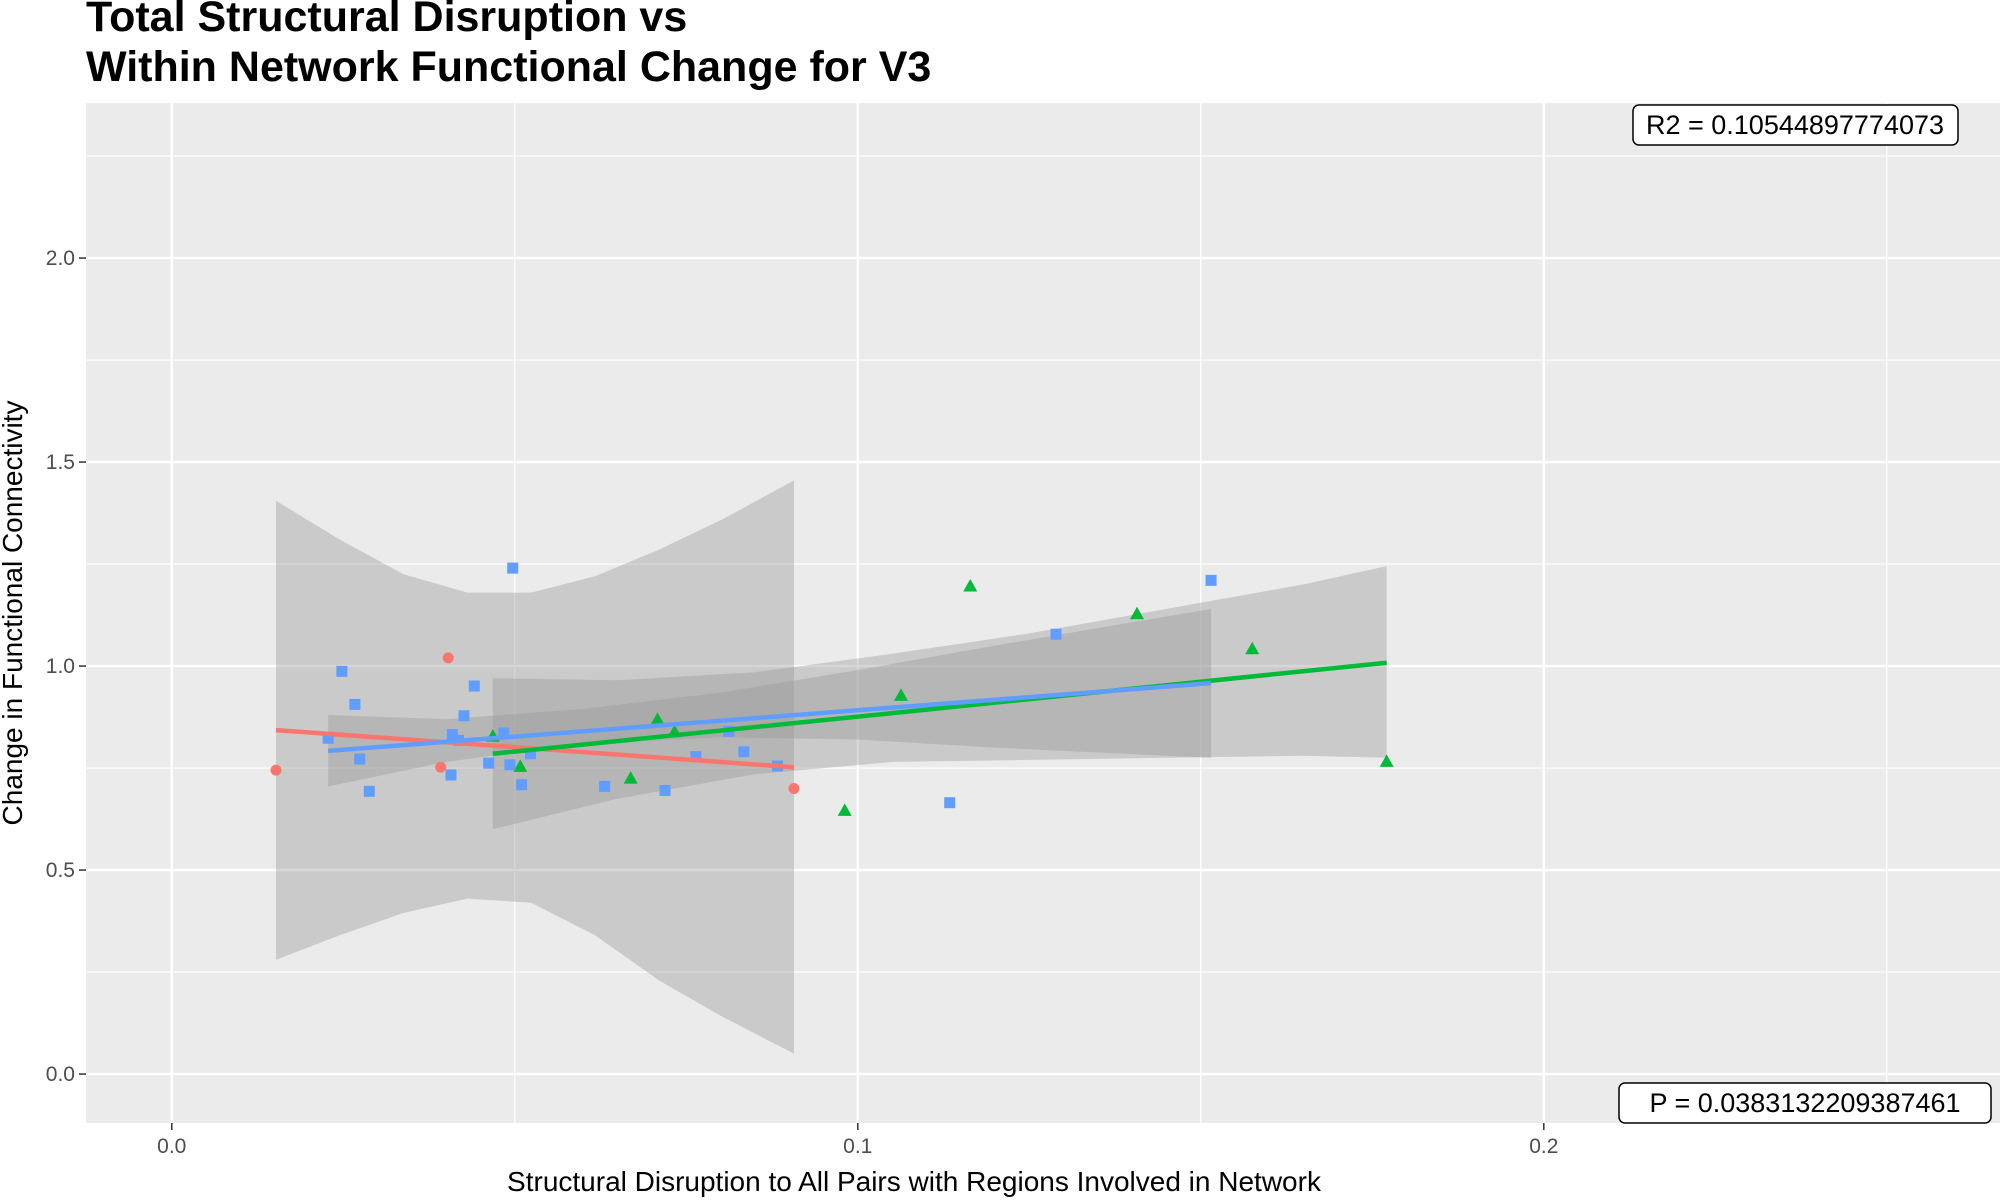 The image size is (2000, 1200). What do you see at coordinates (60, 258) in the screenshot?
I see `y-tick-label: 2.0` at bounding box center [60, 258].